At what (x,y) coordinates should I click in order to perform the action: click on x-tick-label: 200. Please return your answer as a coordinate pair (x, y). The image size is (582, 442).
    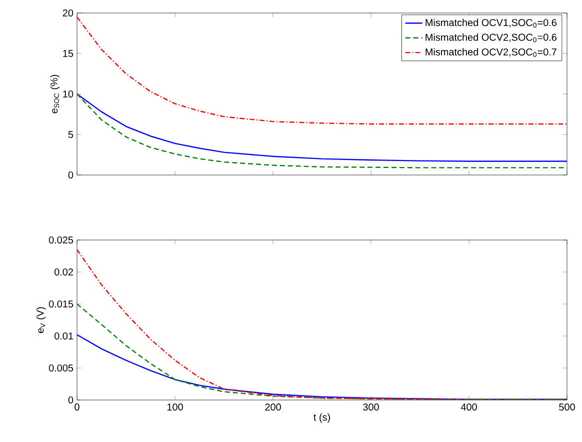
    Looking at the image, I should click on (273, 407).